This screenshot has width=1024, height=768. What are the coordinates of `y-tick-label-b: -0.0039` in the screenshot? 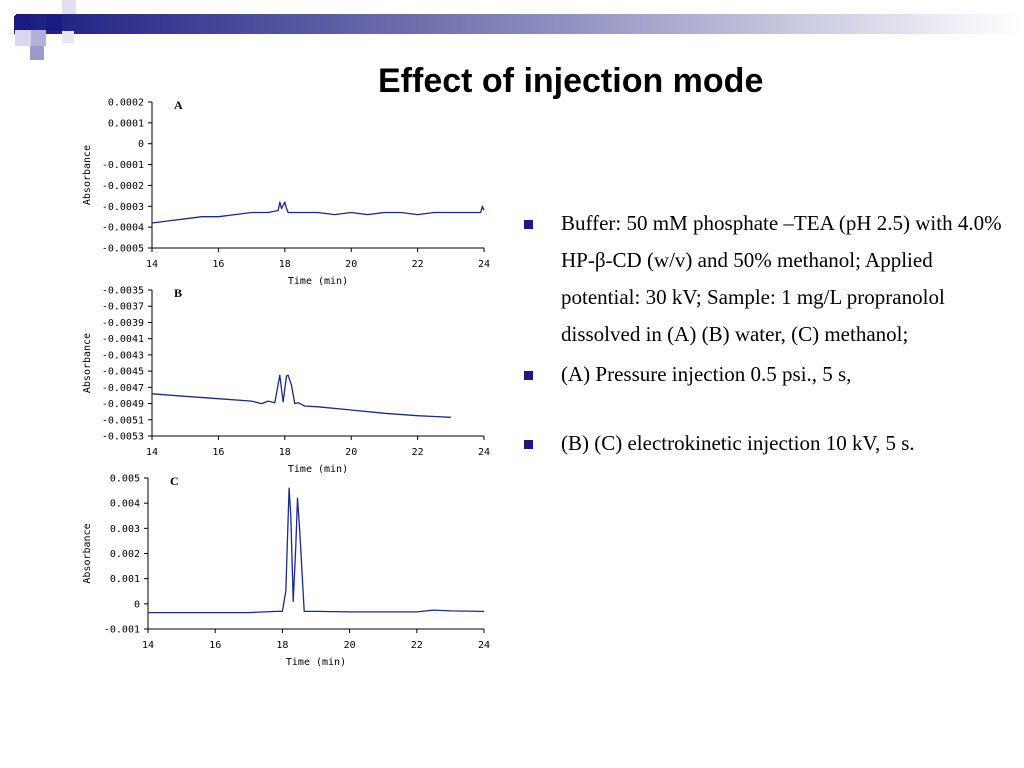 It's located at (123, 323).